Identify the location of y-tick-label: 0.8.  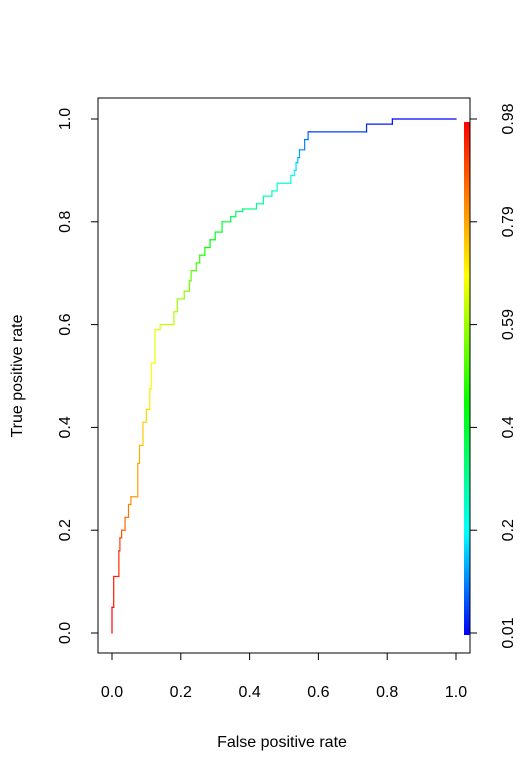
(65, 222).